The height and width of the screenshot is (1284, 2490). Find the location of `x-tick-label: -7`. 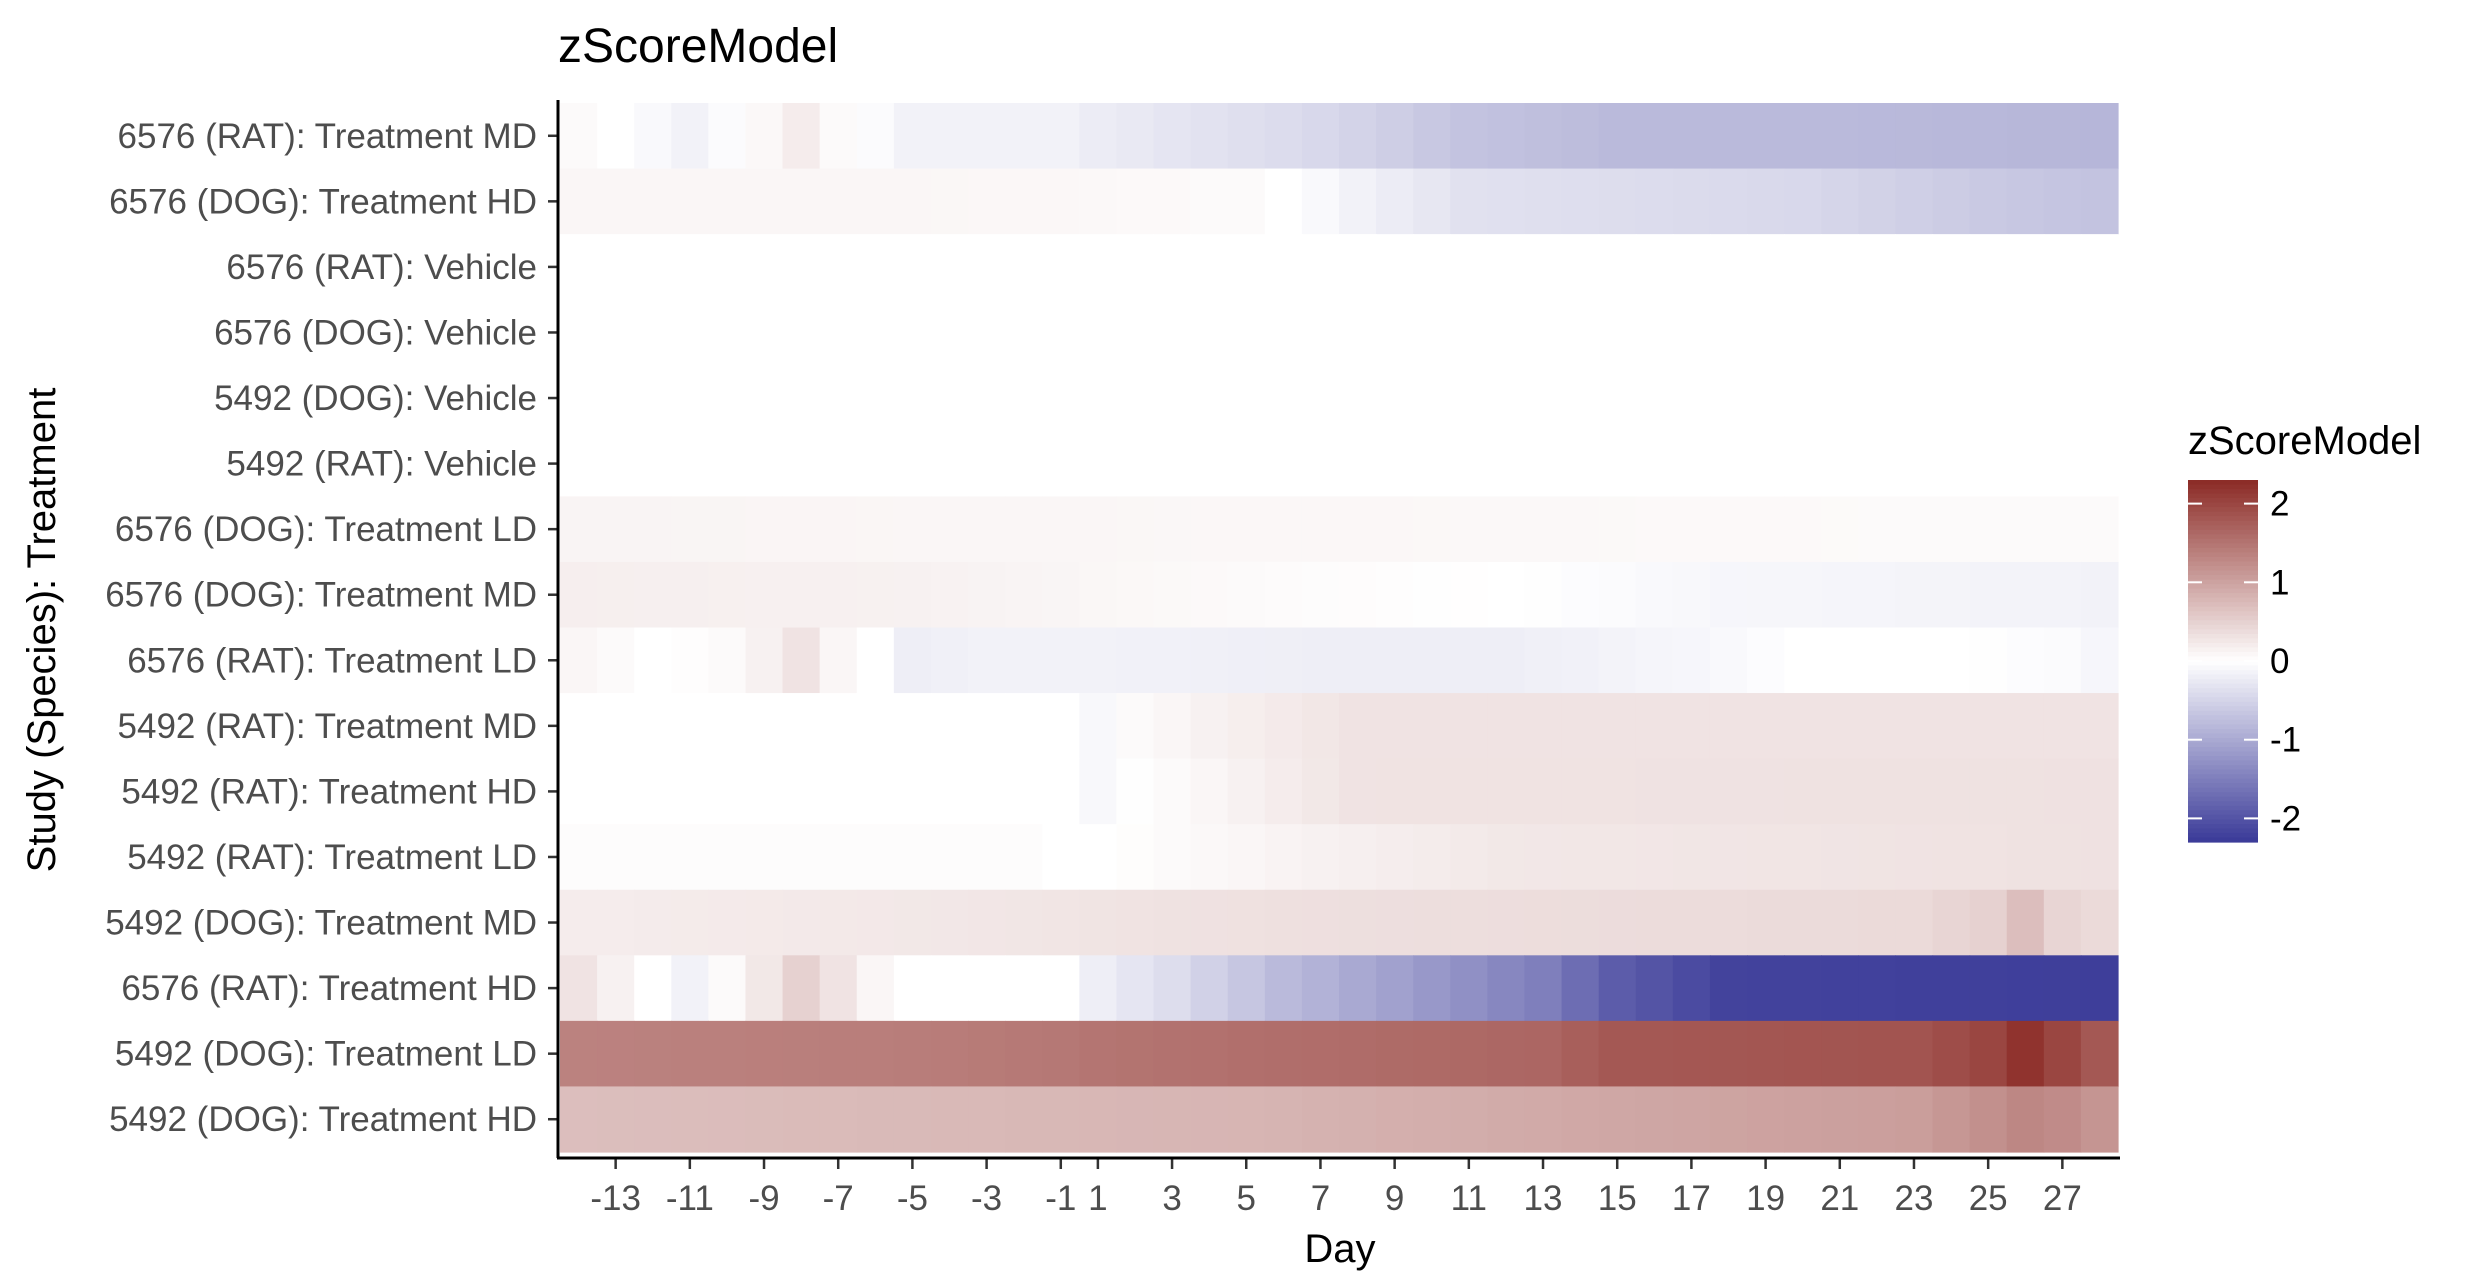

x-tick-label: -7 is located at coordinates (838, 1198).